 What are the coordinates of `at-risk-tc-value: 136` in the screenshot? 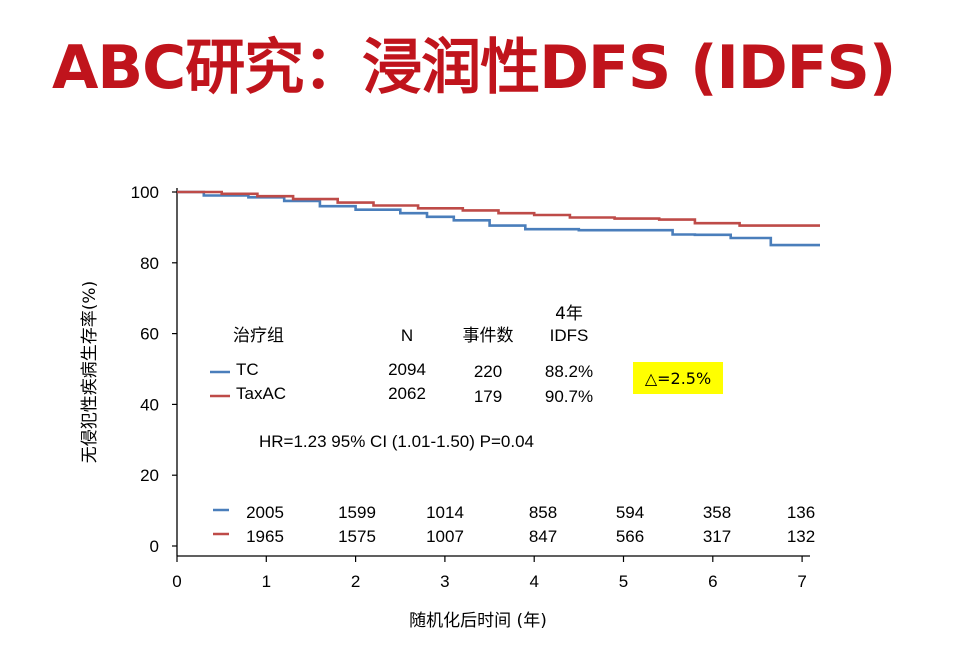 It's located at (801, 512).